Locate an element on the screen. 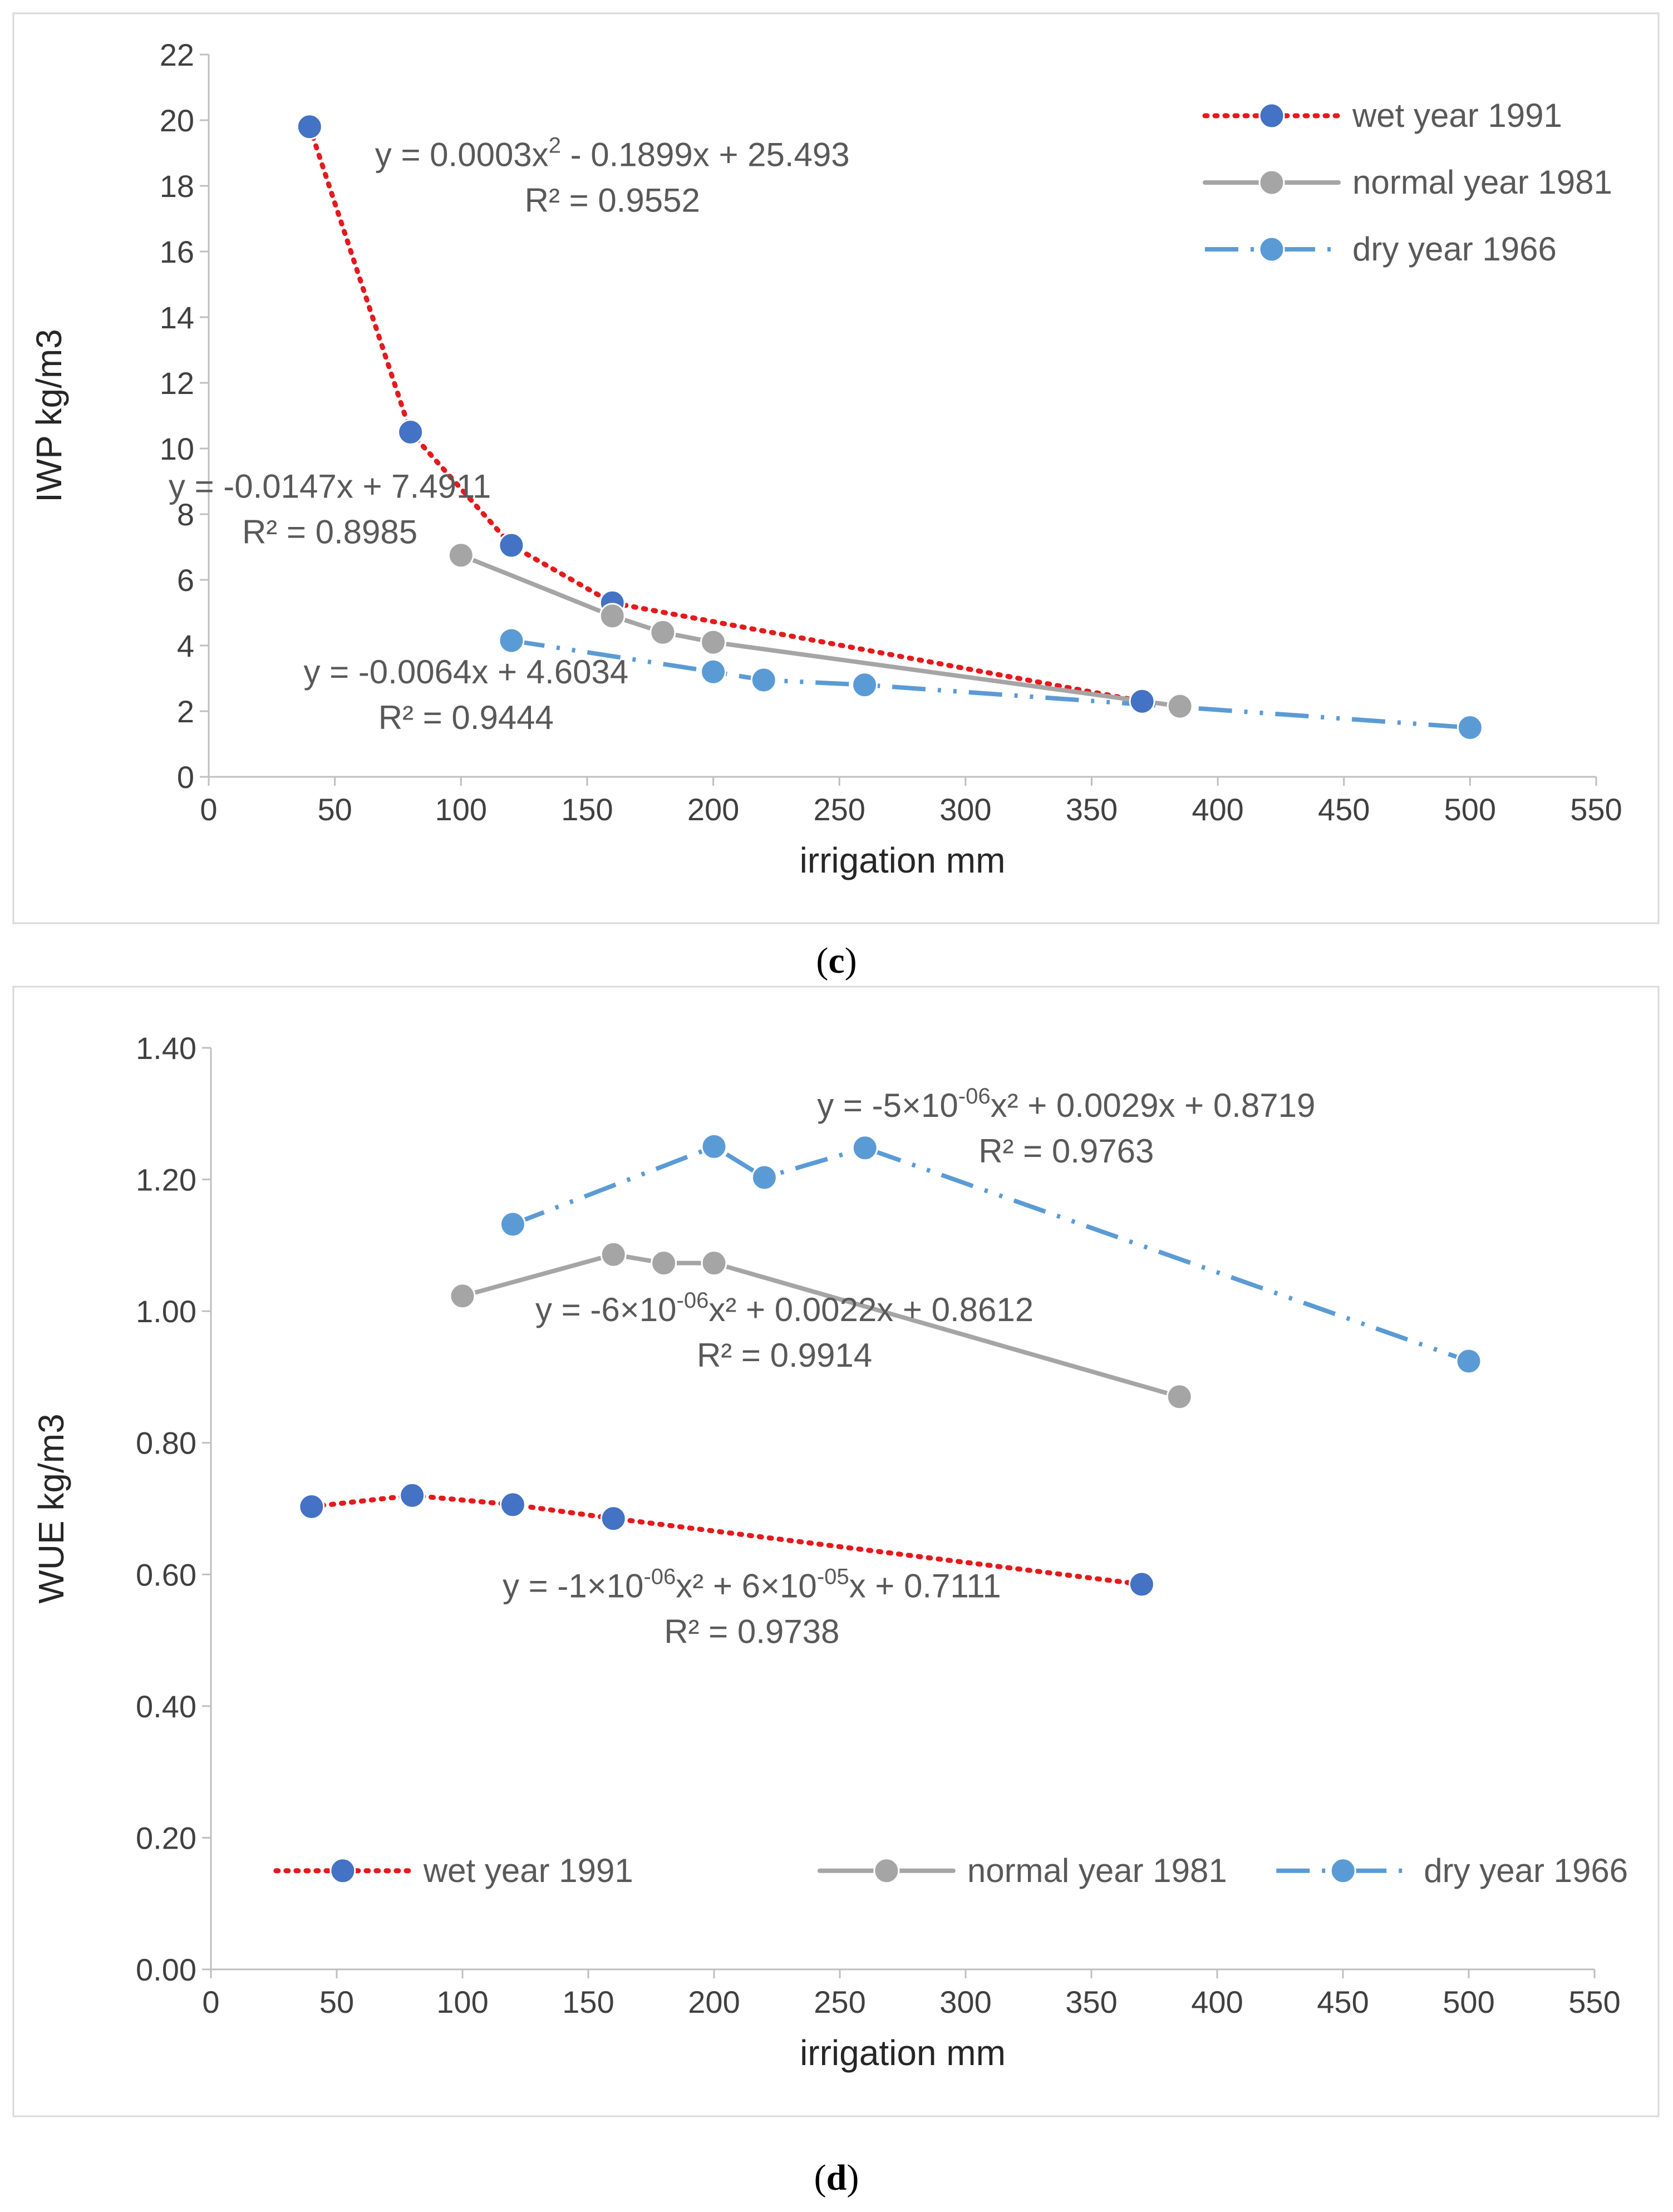  chart-d-y-tick-label: 0.40 is located at coordinates (166, 1706).